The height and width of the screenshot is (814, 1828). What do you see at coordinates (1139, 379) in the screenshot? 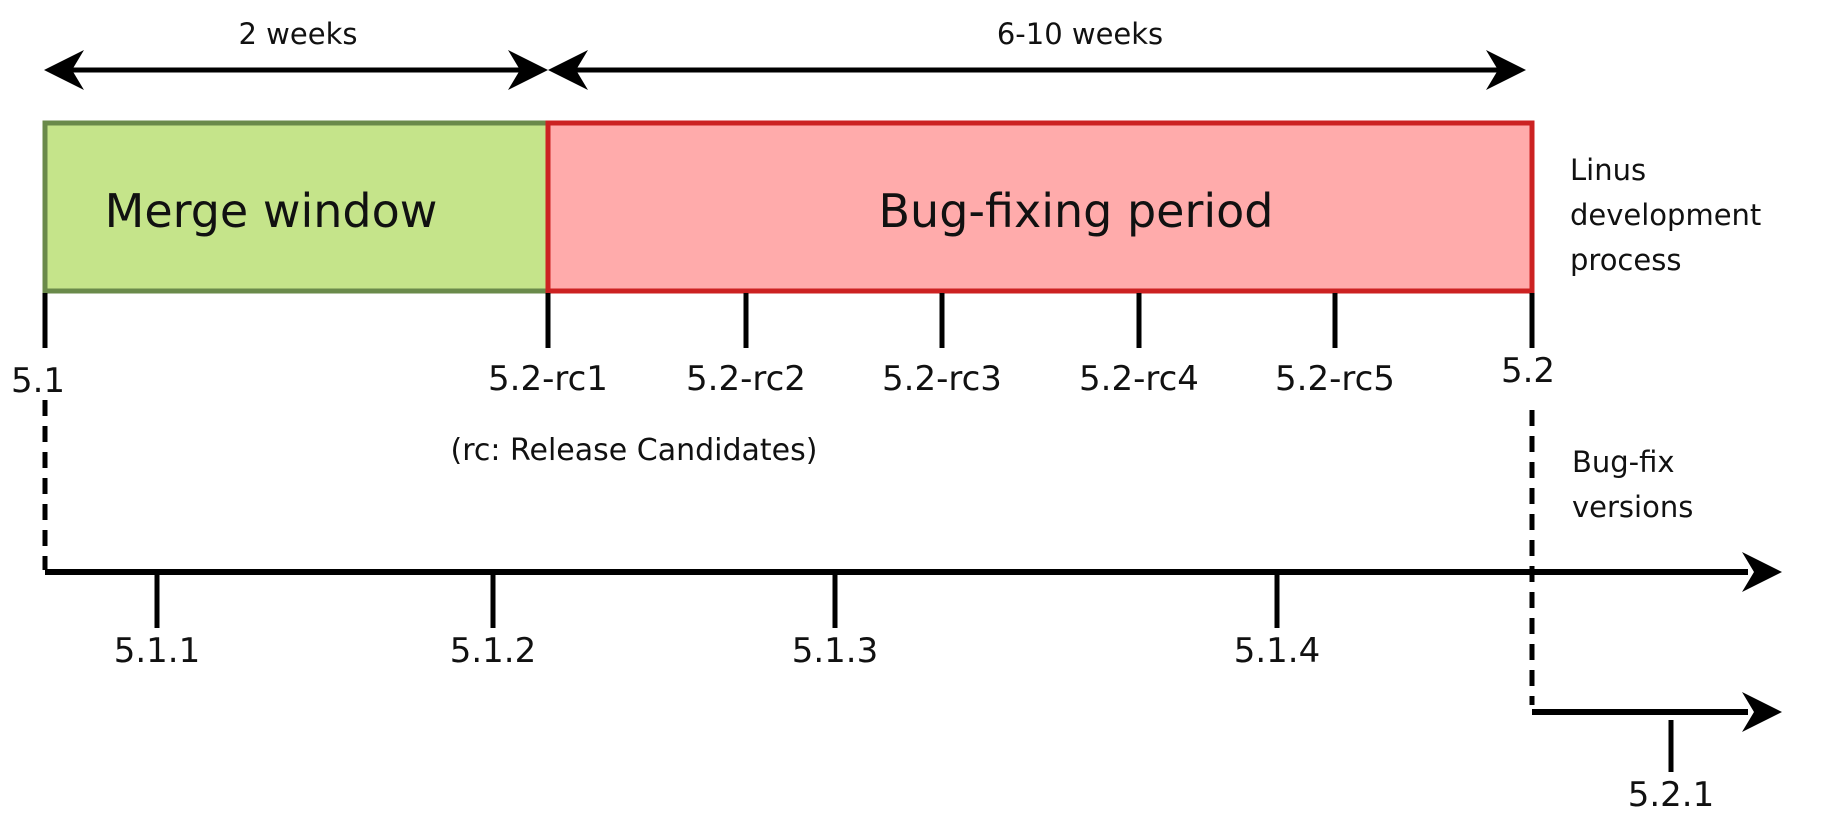
I see `release-5-2-rc4: 5.2-rc4` at bounding box center [1139, 379].